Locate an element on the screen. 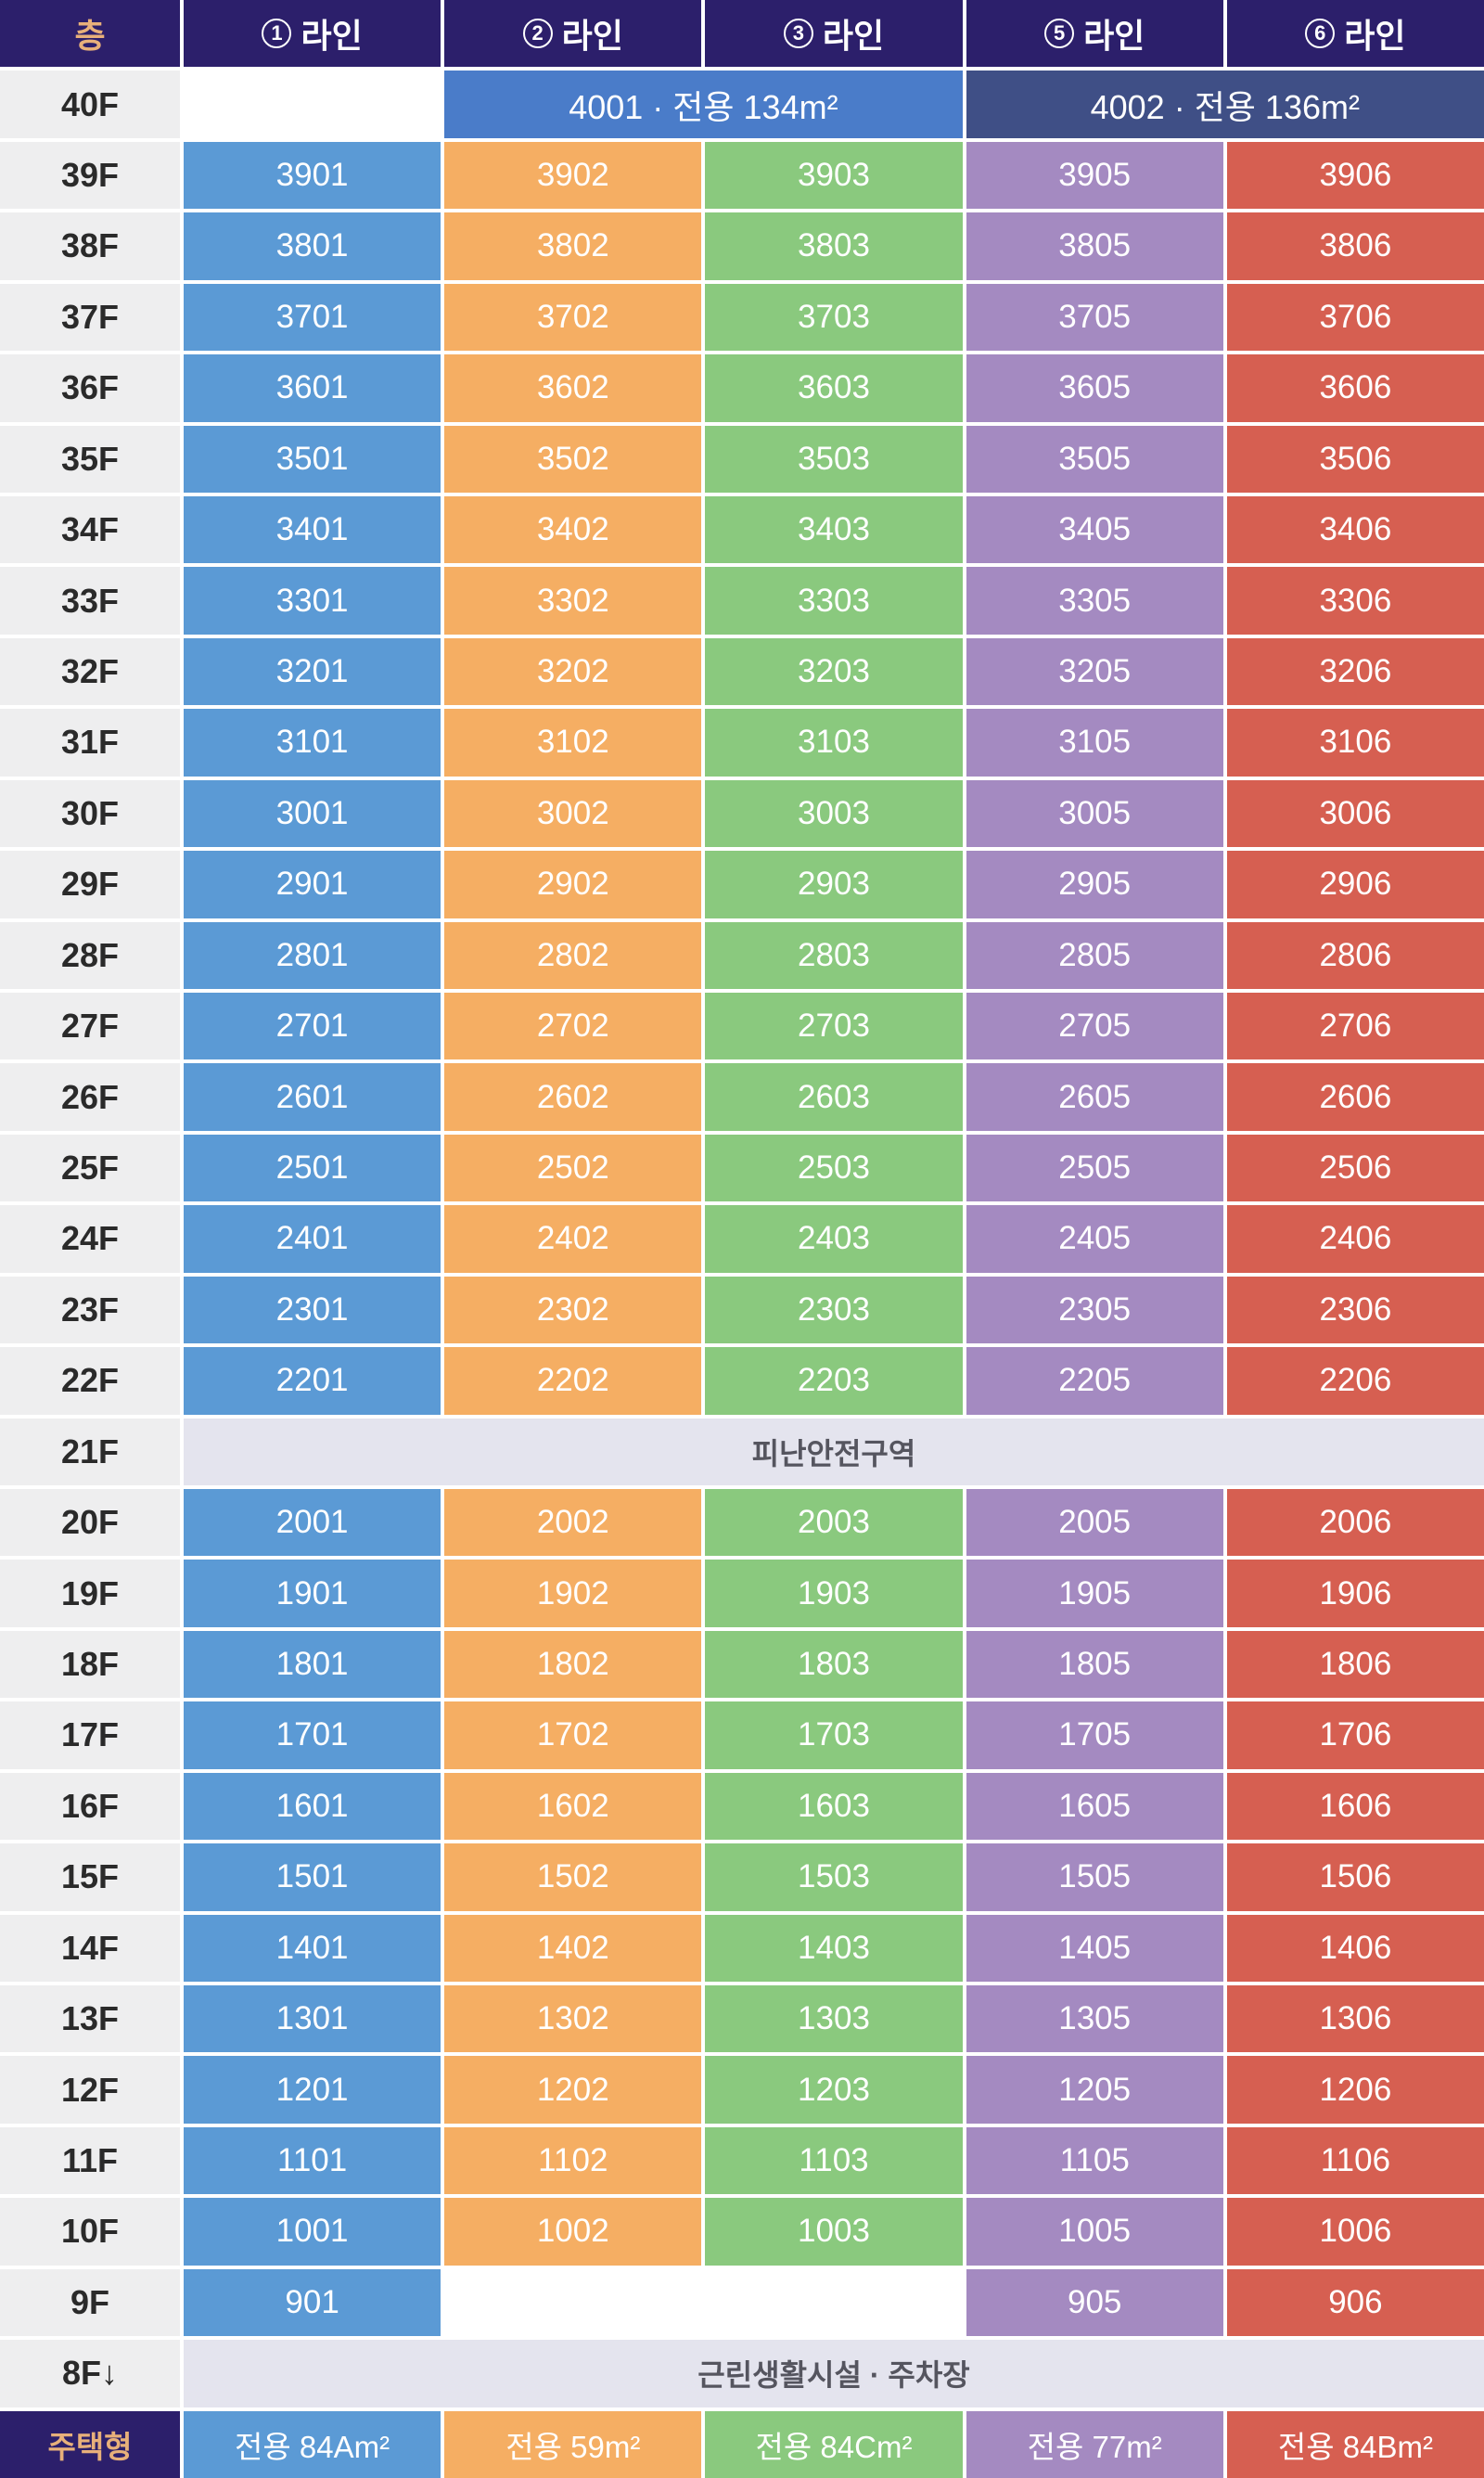 The image size is (1484, 2478). floor-label: 28F is located at coordinates (90, 955).